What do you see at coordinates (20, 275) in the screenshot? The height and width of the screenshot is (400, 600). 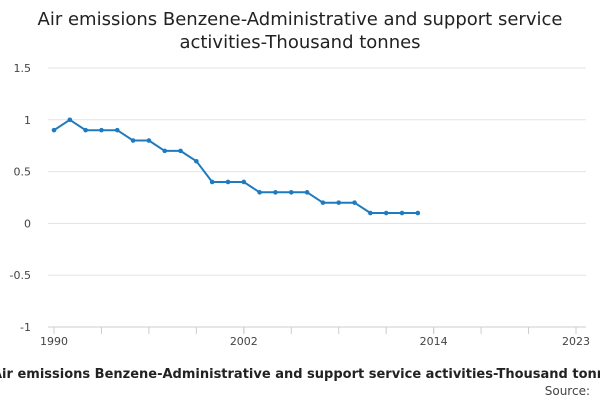 I see `y-tick-label: -0.5` at bounding box center [20, 275].